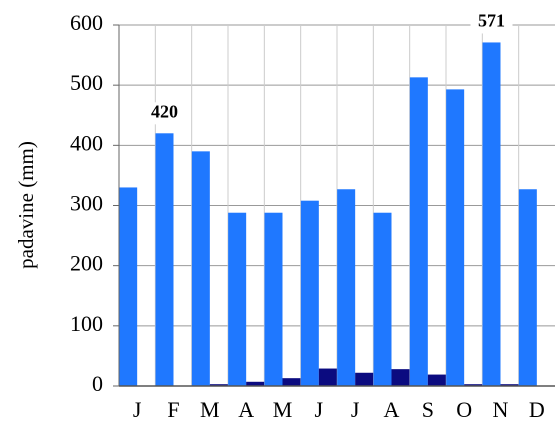  I want to click on x-tick-label: O, so click(464, 409).